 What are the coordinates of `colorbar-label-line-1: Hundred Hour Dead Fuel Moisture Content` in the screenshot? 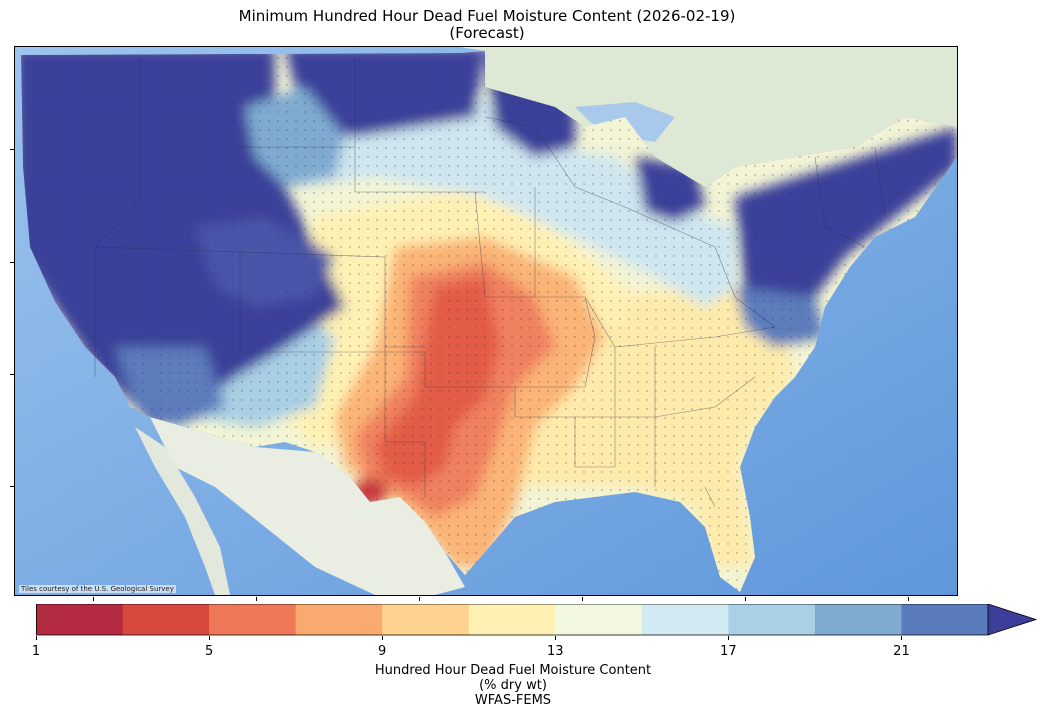 It's located at (513, 670).